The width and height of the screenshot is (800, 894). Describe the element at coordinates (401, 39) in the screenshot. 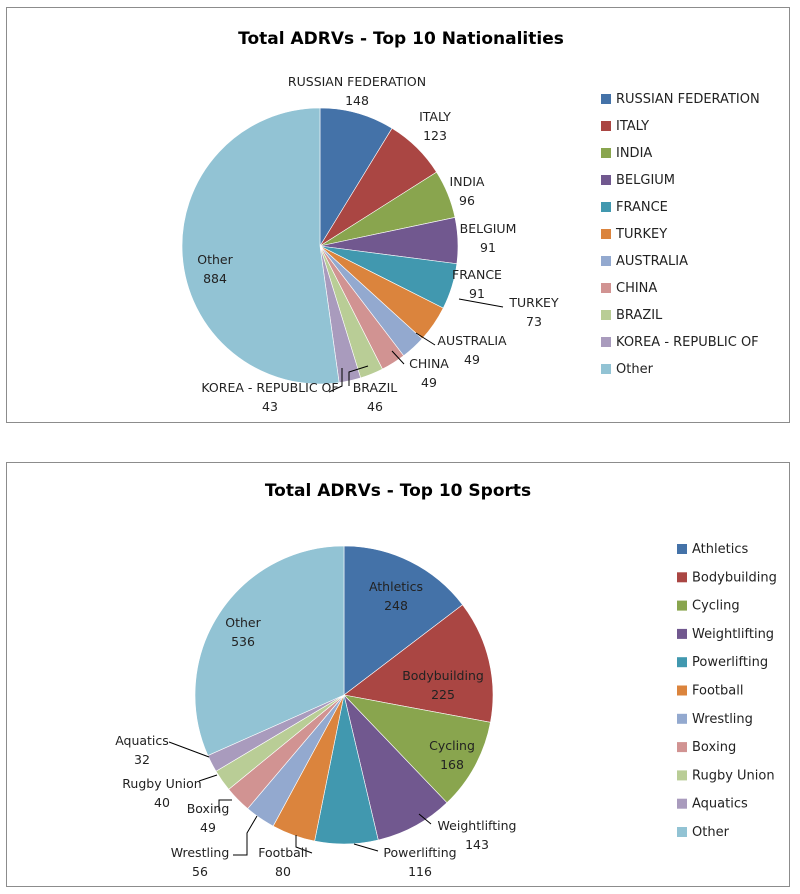

I see `chart-title: Total ADRVs - Top 10 Nationalities` at that location.